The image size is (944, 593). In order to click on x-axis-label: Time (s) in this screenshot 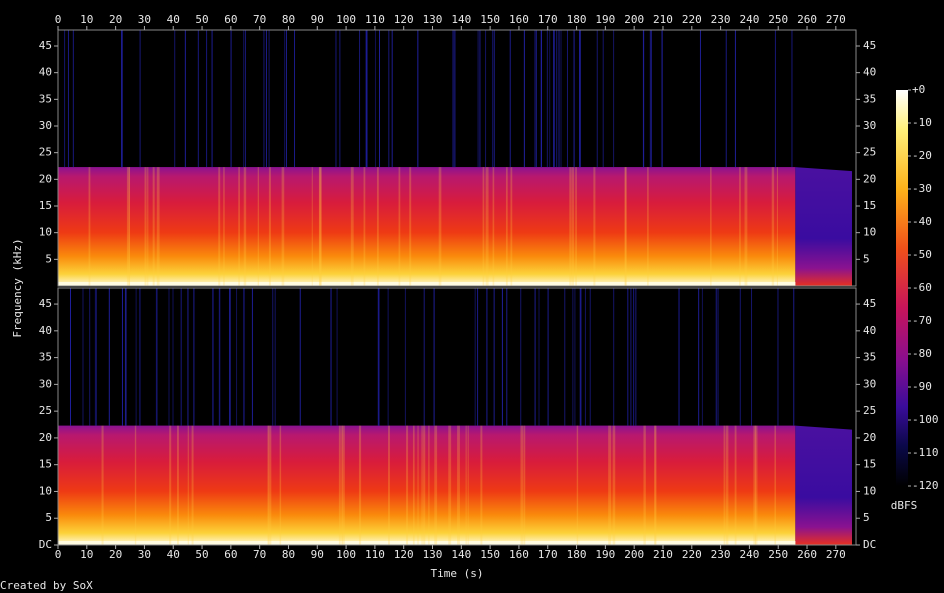, I will do `click(457, 573)`.